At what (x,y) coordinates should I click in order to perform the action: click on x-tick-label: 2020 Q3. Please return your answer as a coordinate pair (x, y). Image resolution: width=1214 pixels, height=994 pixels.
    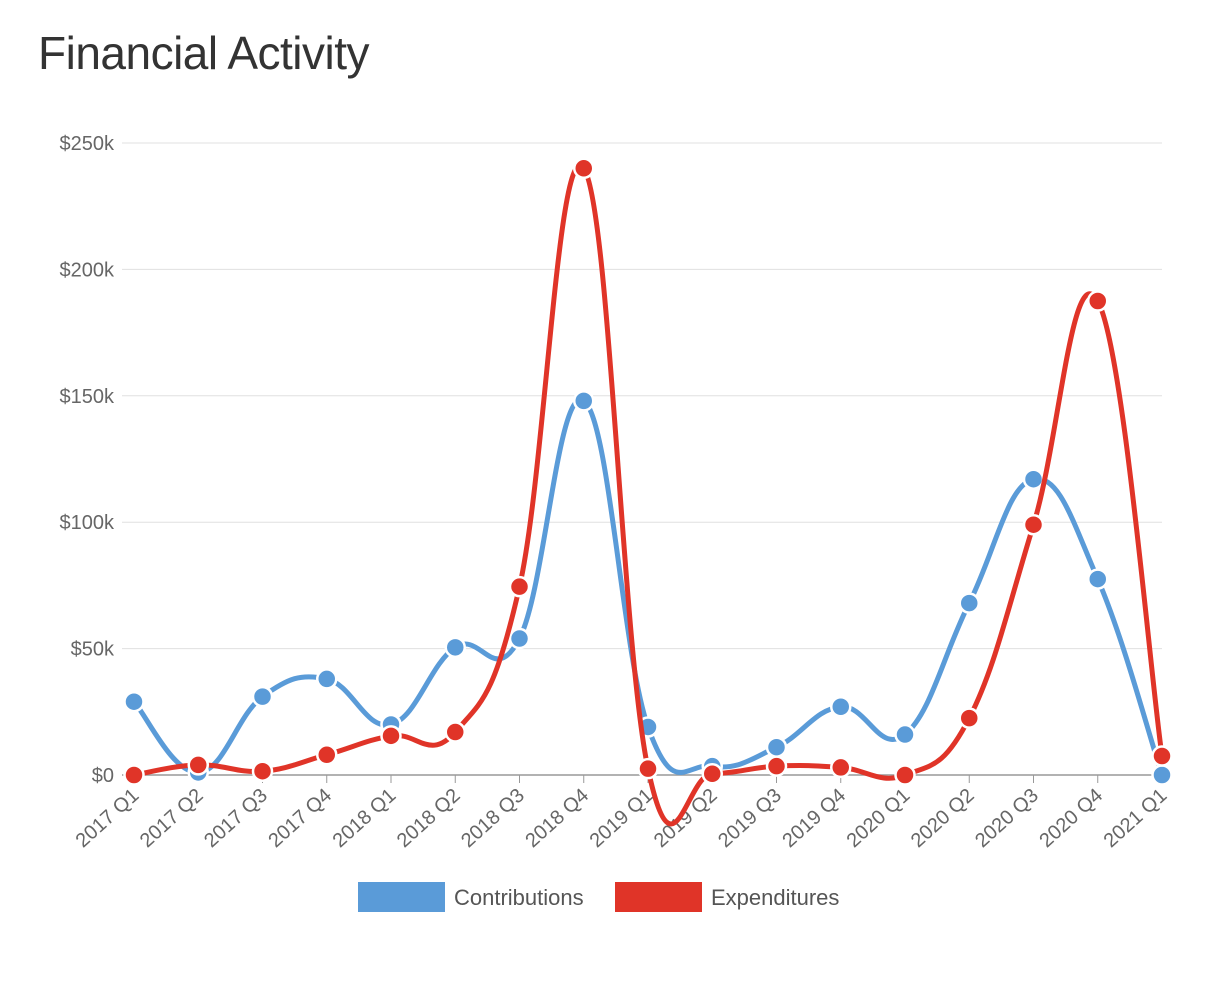
    Looking at the image, I should click on (1007, 818).